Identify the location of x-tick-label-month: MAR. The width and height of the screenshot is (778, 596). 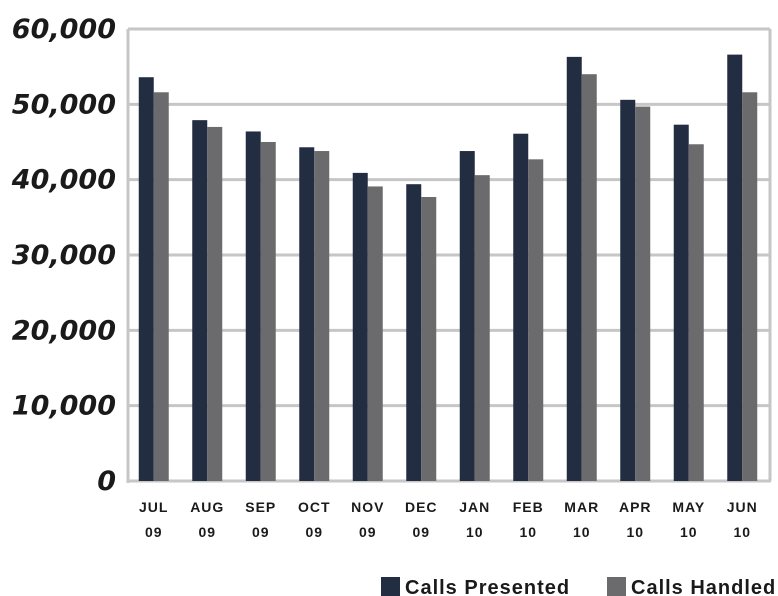
(581, 507).